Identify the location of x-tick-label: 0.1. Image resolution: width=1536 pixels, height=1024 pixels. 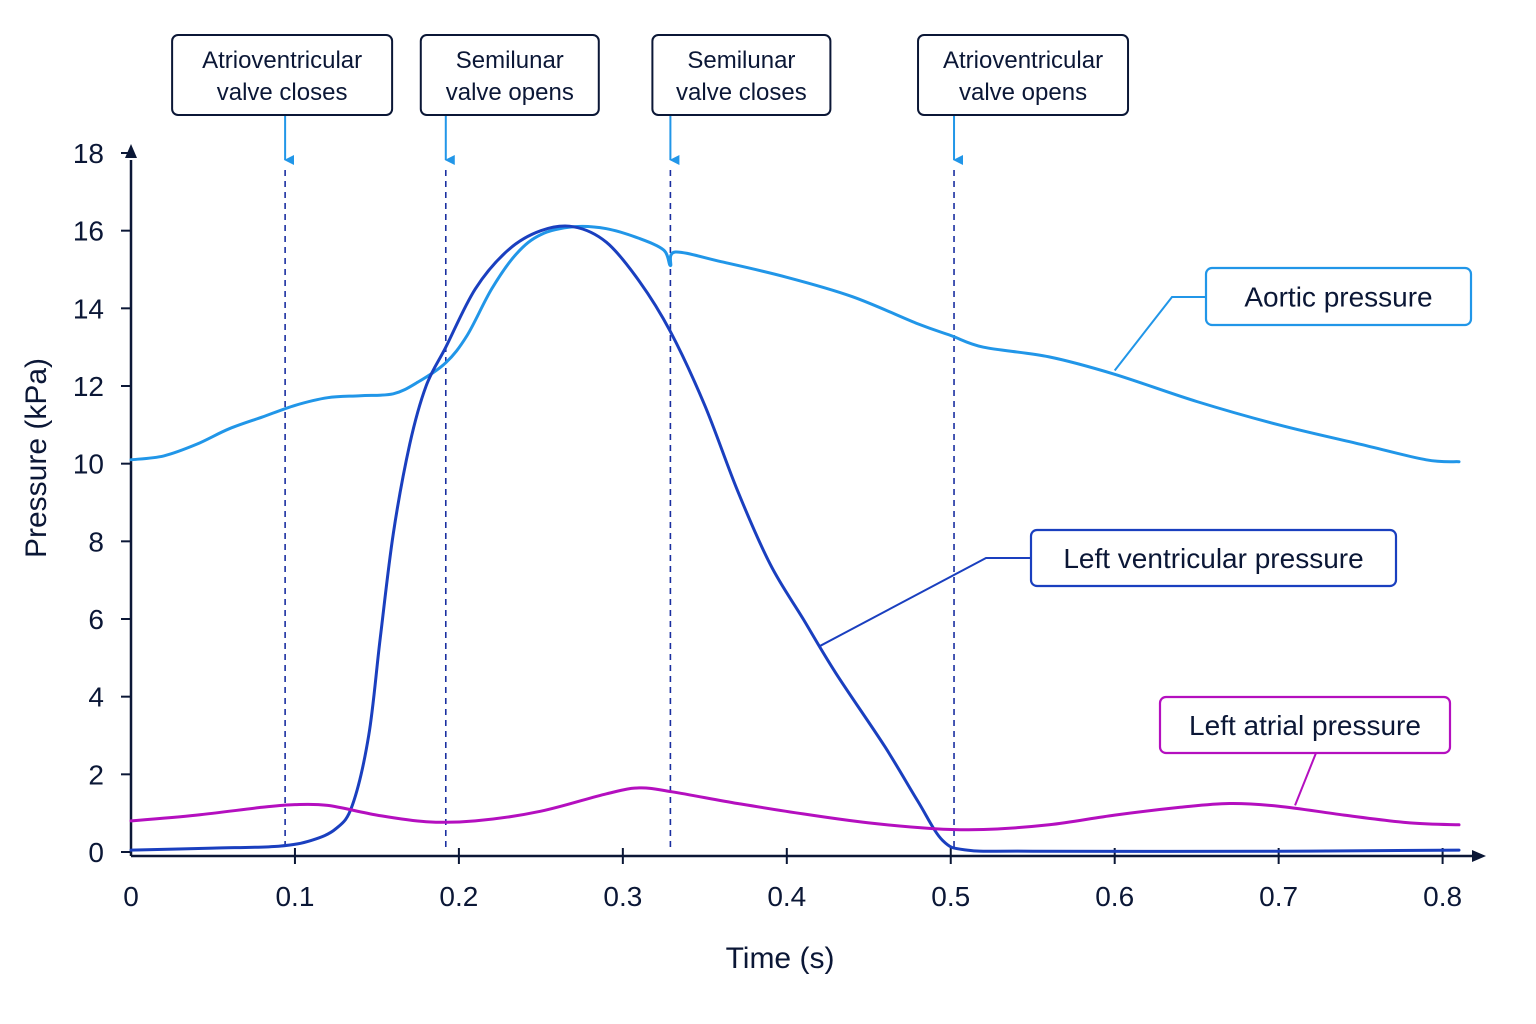
(294, 896).